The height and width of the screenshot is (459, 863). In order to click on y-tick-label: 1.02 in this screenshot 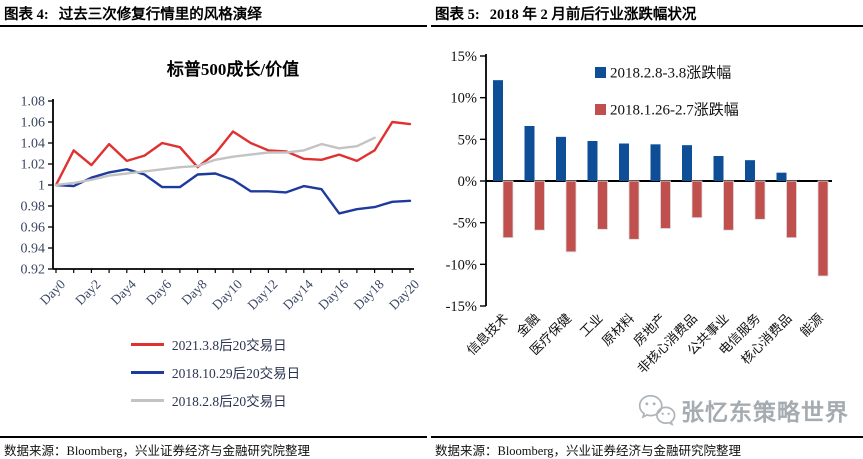, I will do `click(33, 165)`.